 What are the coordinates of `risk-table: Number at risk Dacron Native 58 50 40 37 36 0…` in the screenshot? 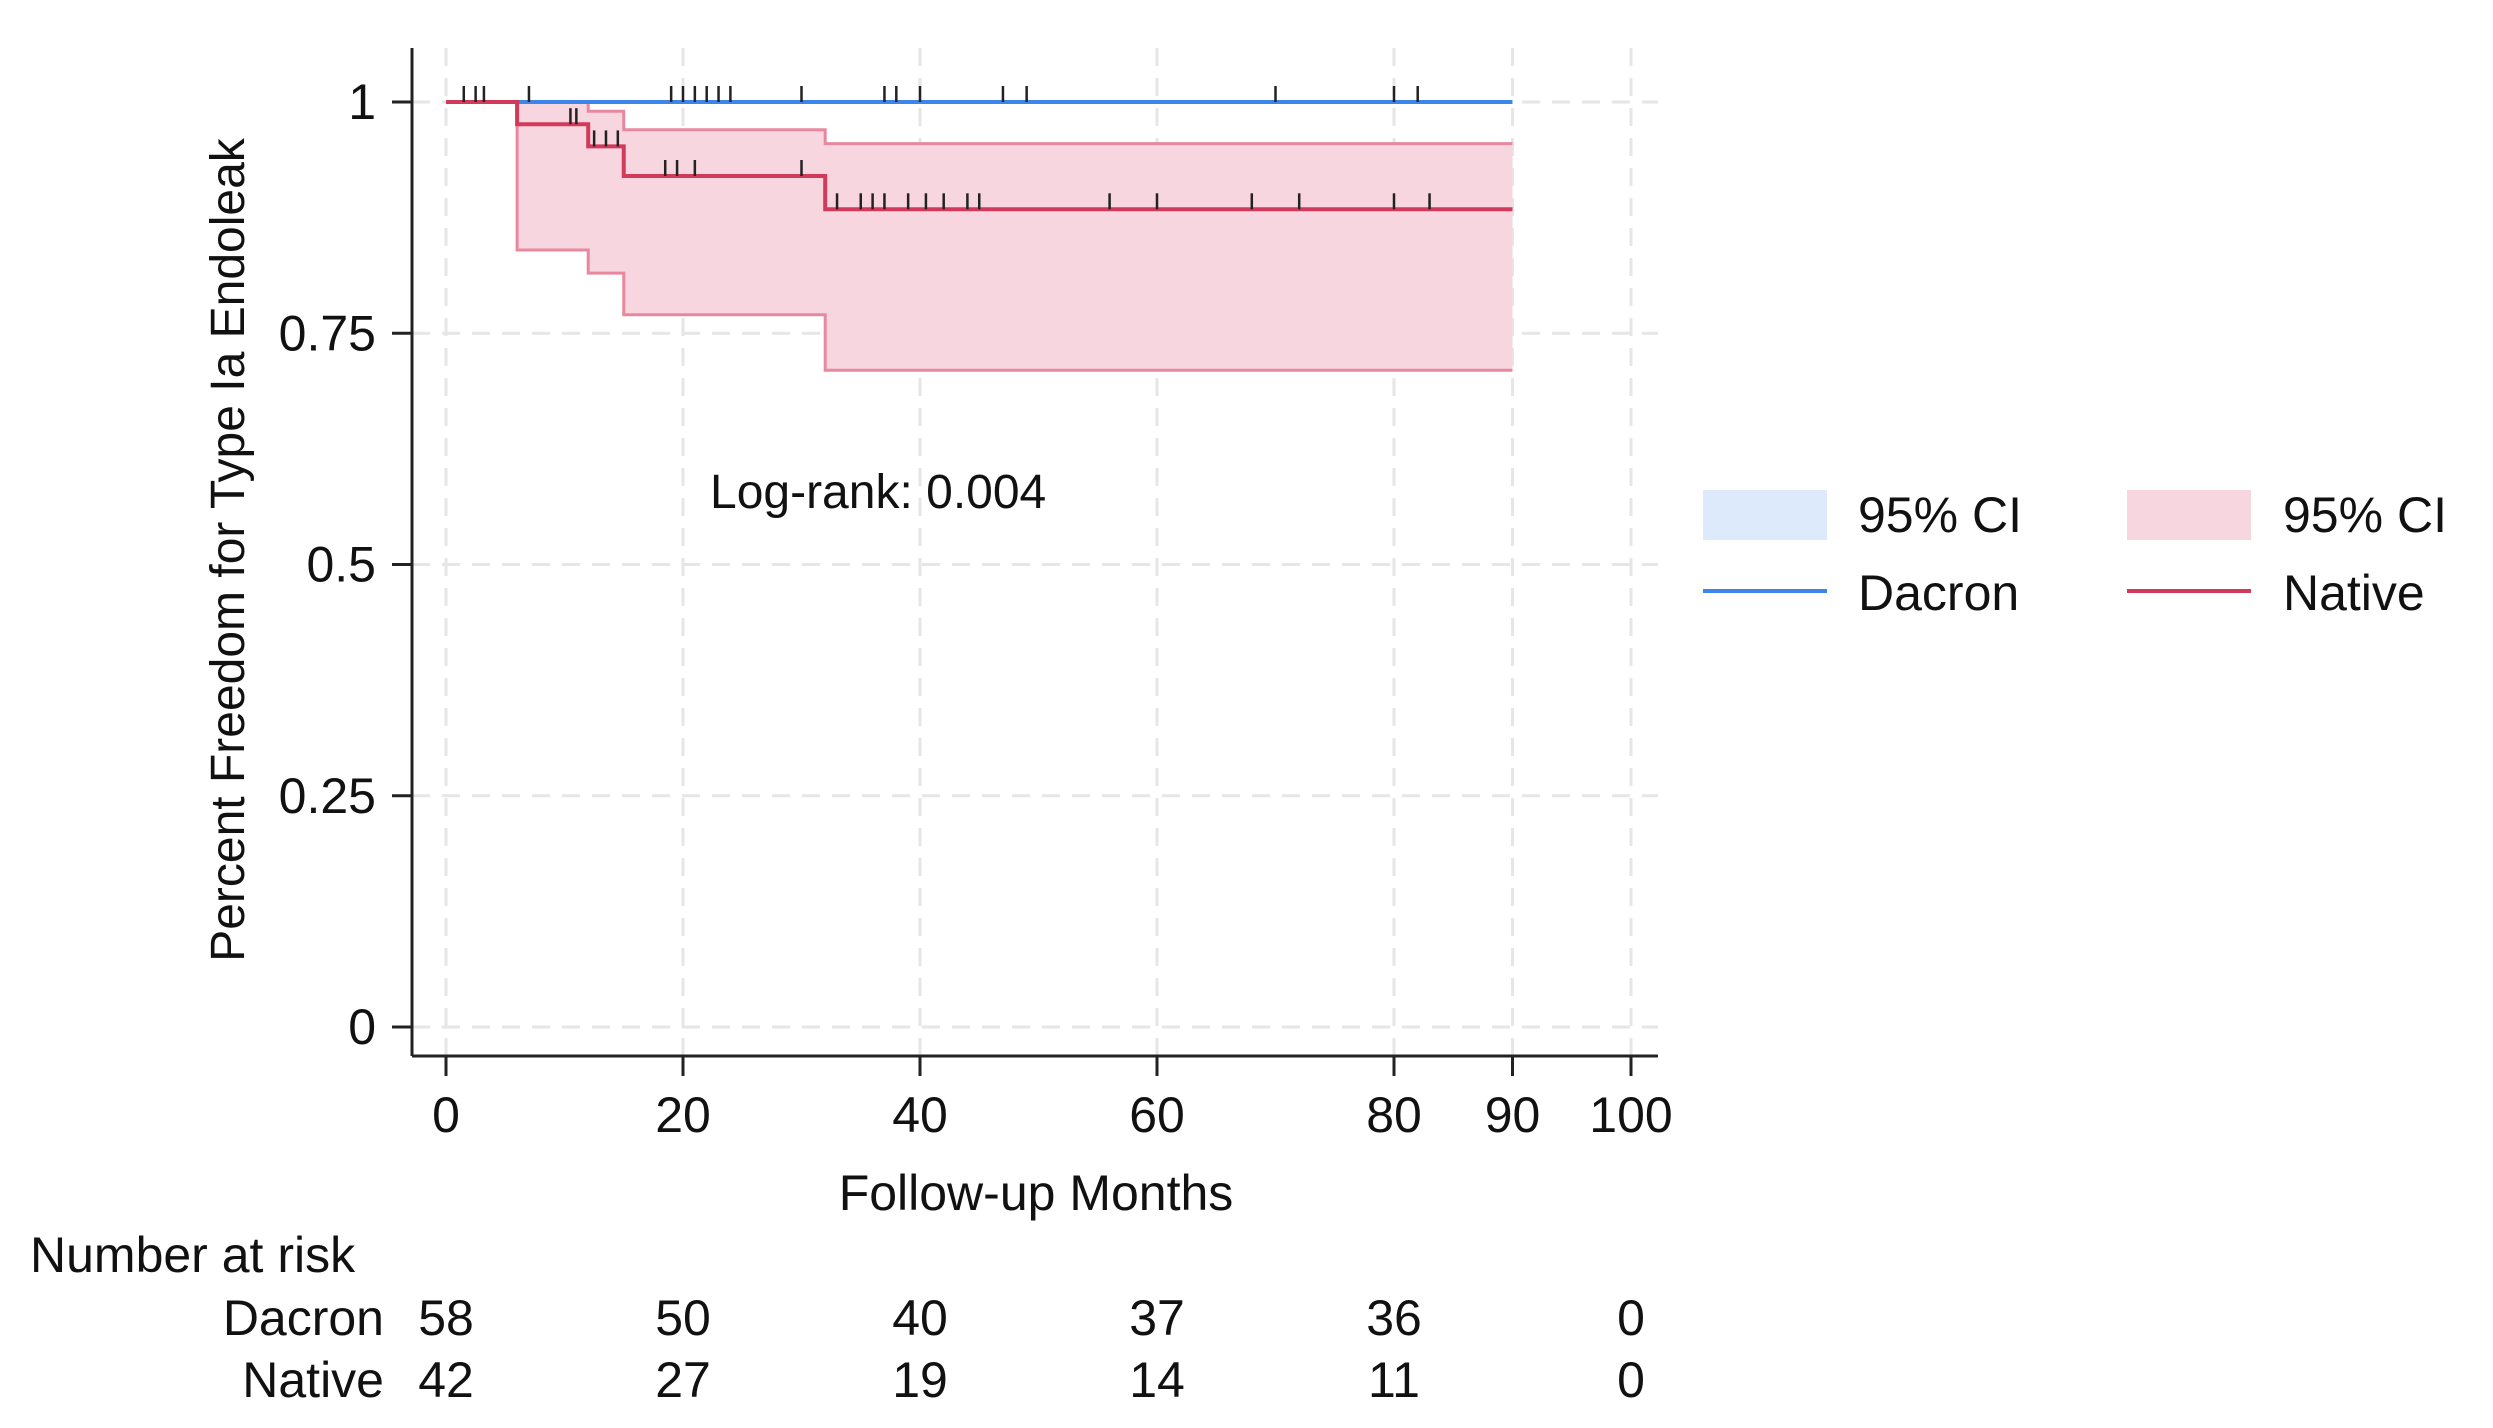 It's located at (837, 1317).